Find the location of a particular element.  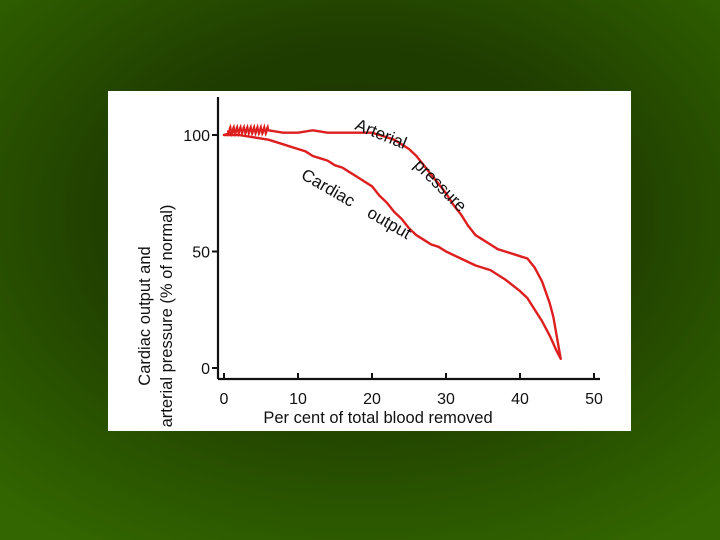

x-tick-label: 30 is located at coordinates (446, 399).